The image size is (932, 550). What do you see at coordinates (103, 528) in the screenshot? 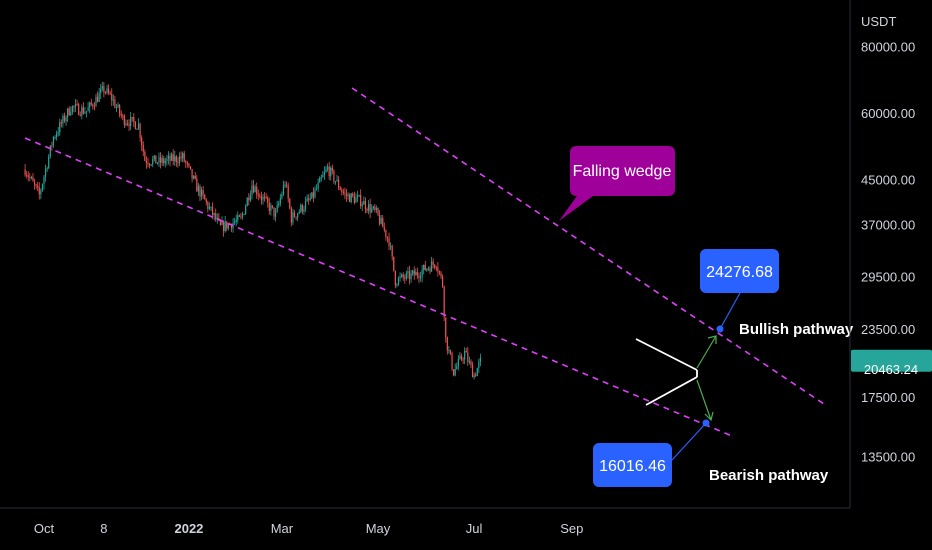
I see `time-tick-label: 8` at bounding box center [103, 528].